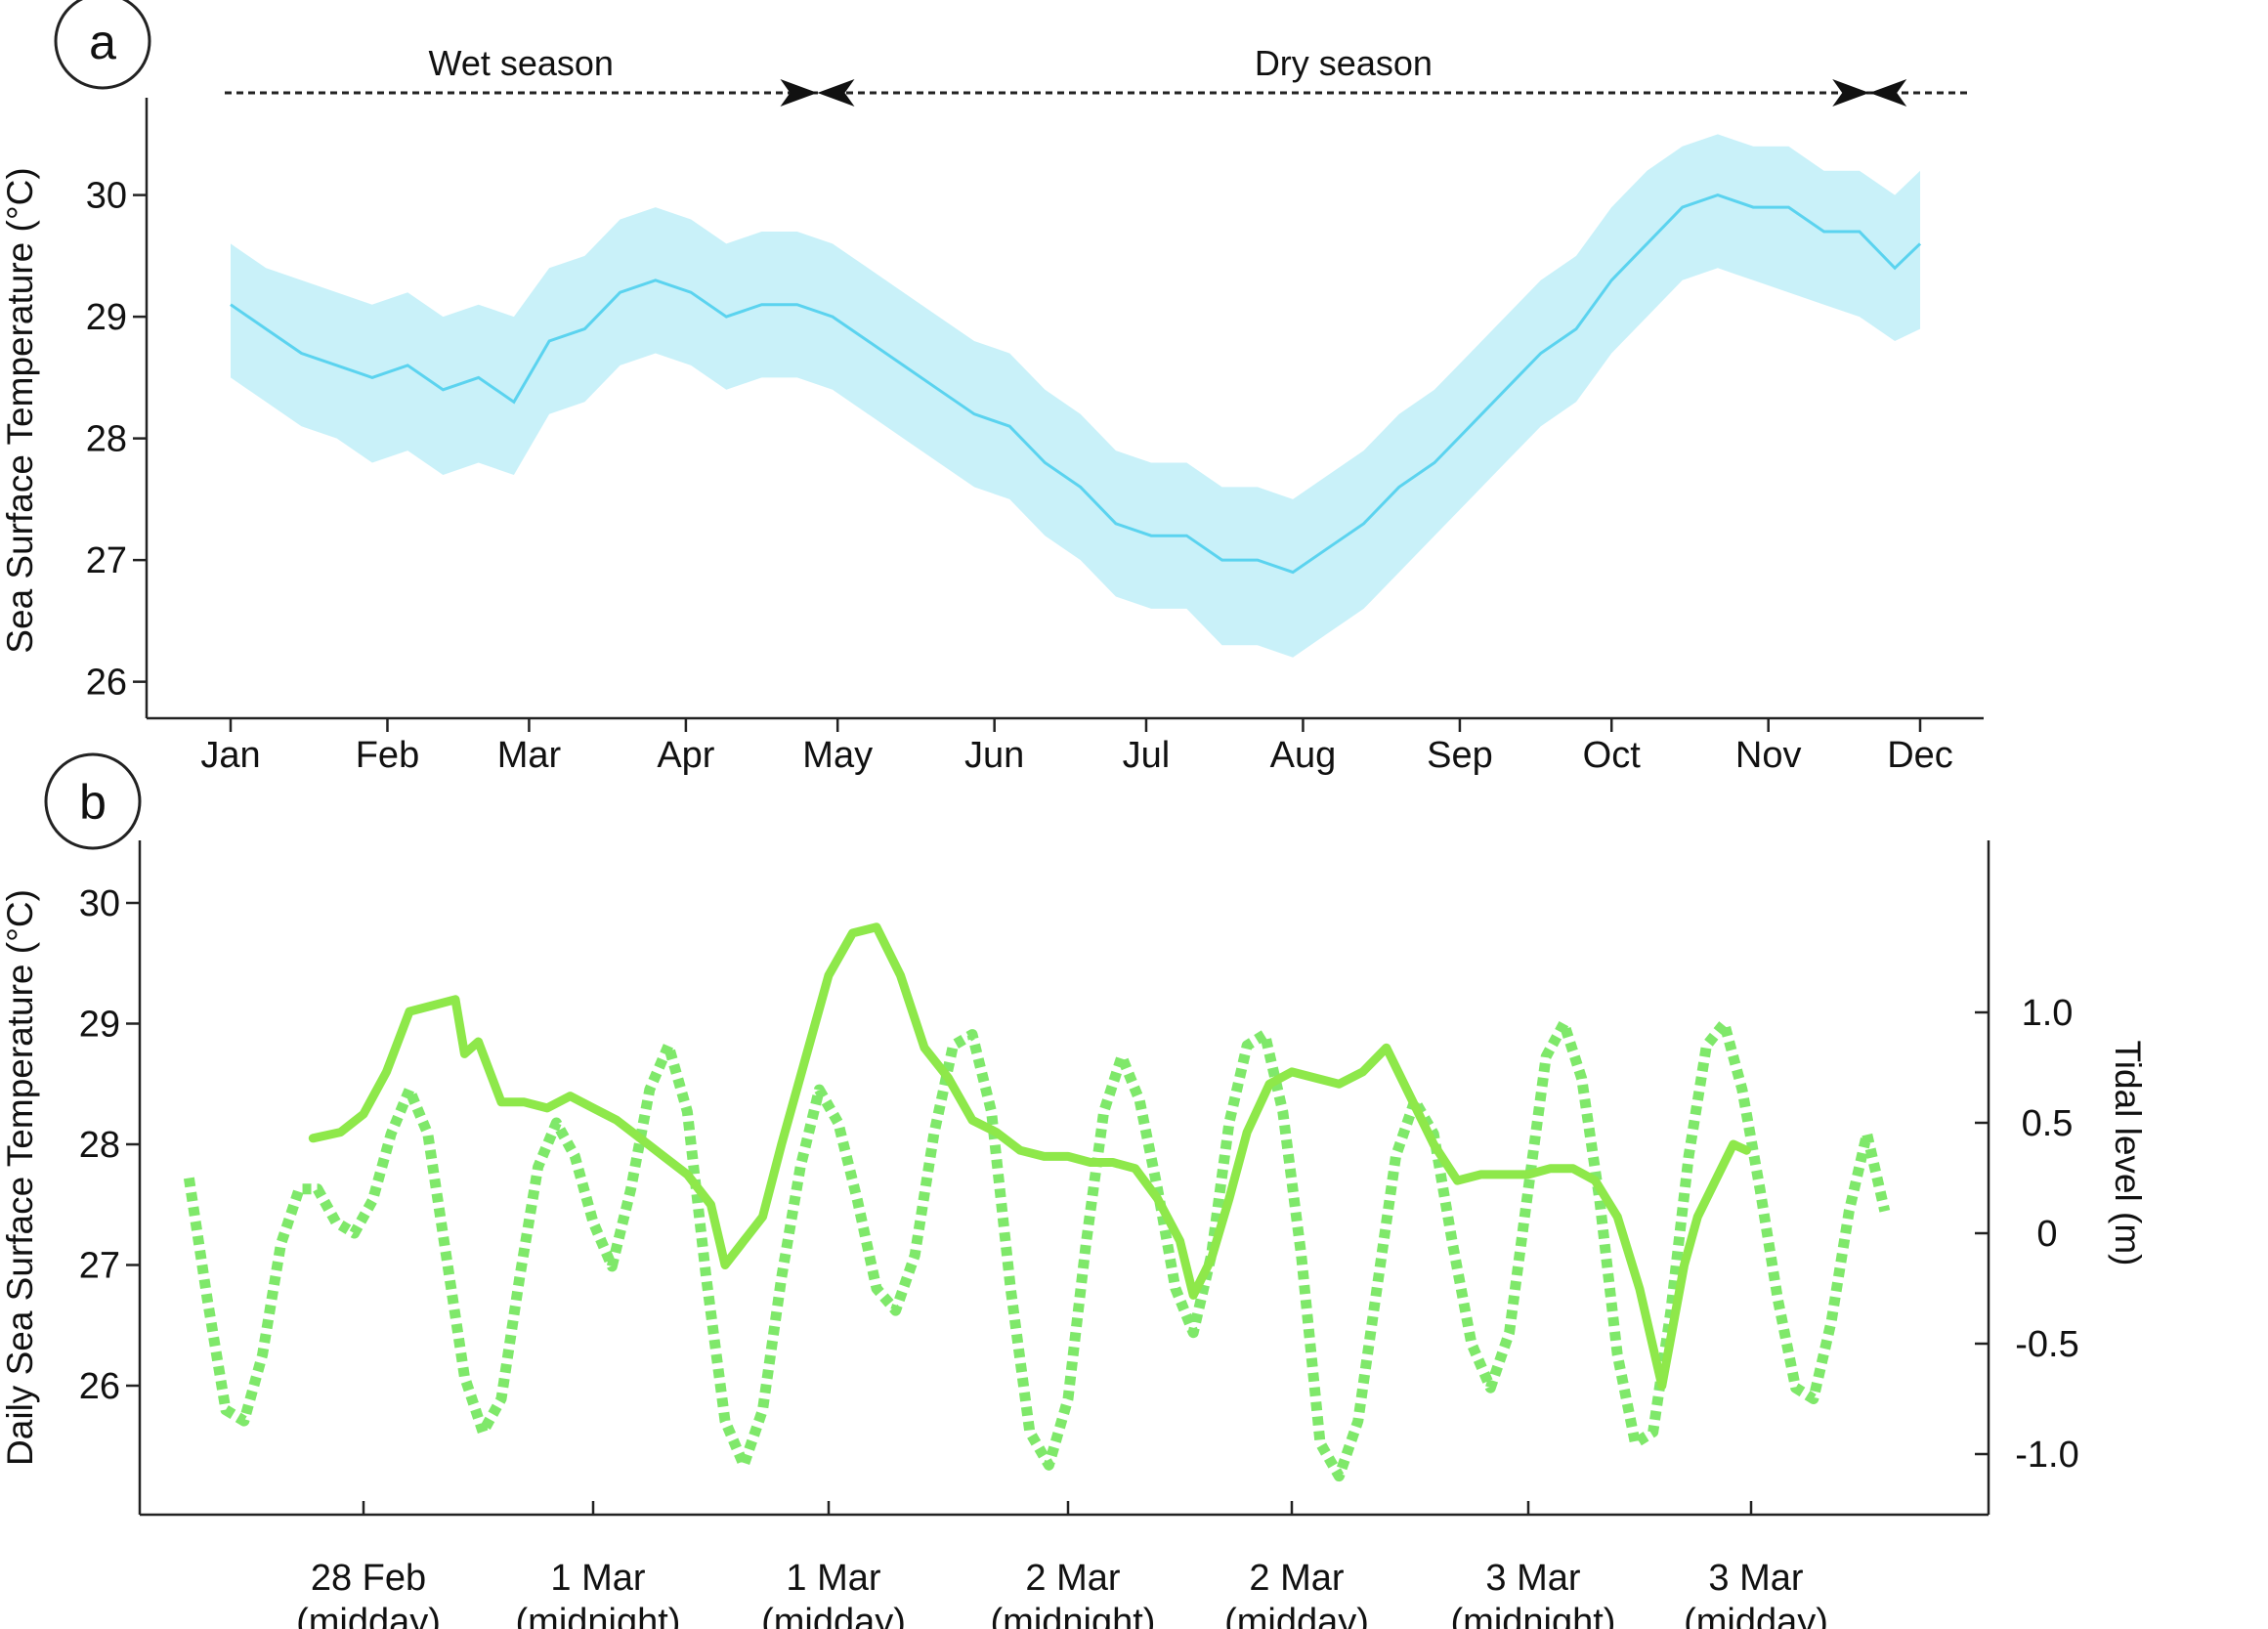 The image size is (2268, 1629). I want to click on y2-tick-label-b: -1.0, so click(2046, 1455).